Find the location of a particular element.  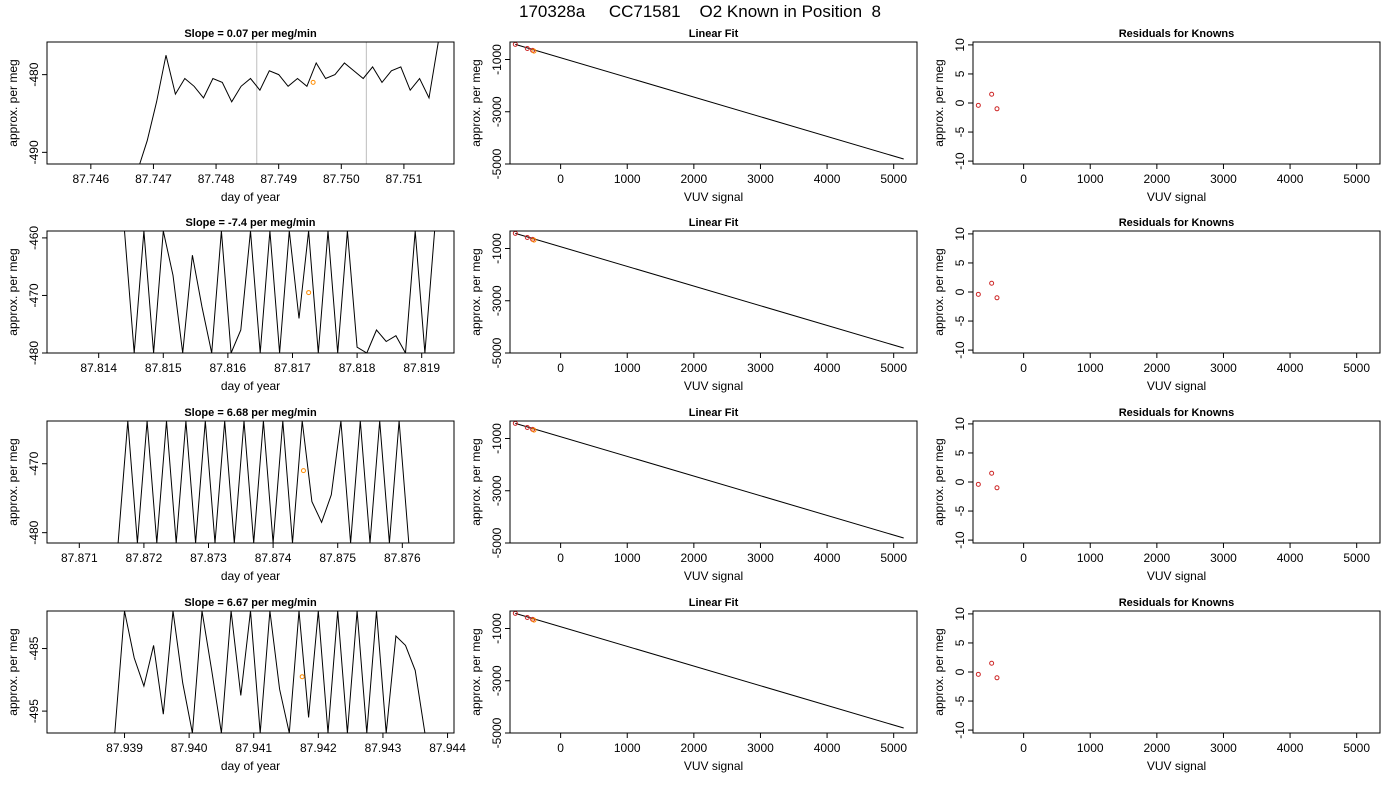

x-tick-label: 87.747 is located at coordinates (153, 179).